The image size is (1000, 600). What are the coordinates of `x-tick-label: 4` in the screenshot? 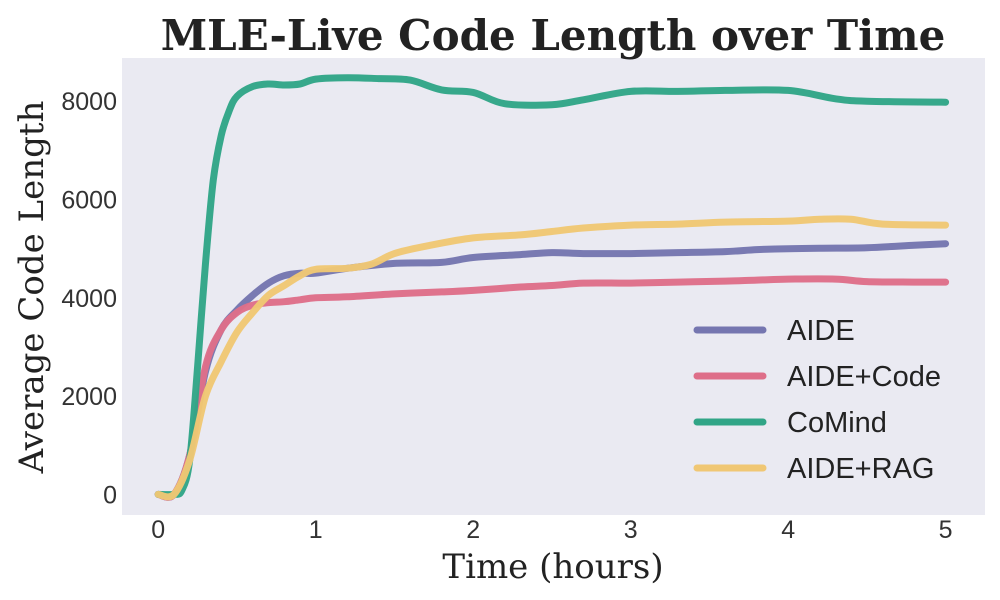 It's located at (788, 530).